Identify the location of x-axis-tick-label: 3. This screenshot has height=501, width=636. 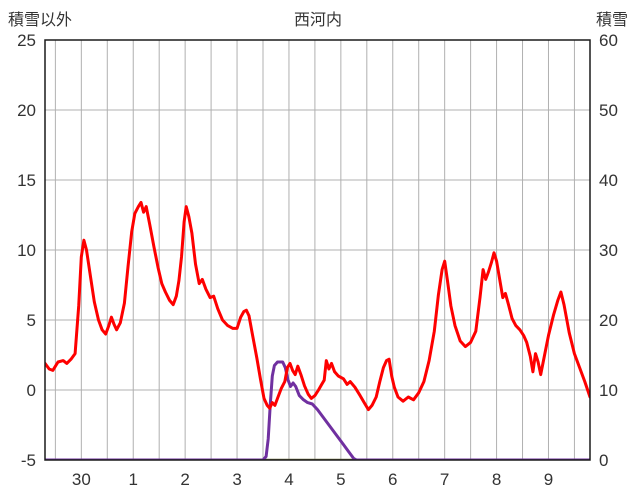
(236, 479).